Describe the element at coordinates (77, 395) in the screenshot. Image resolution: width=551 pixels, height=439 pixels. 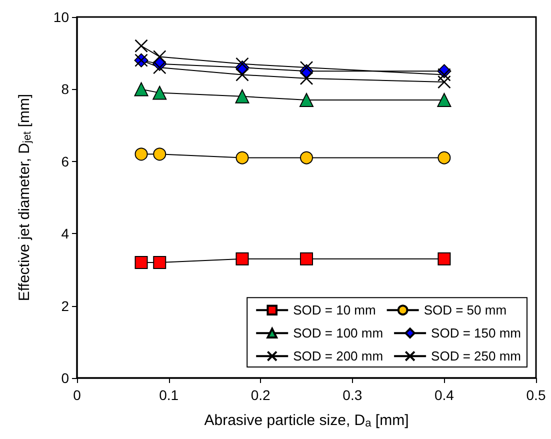
I see `x-tick-label: 0` at that location.